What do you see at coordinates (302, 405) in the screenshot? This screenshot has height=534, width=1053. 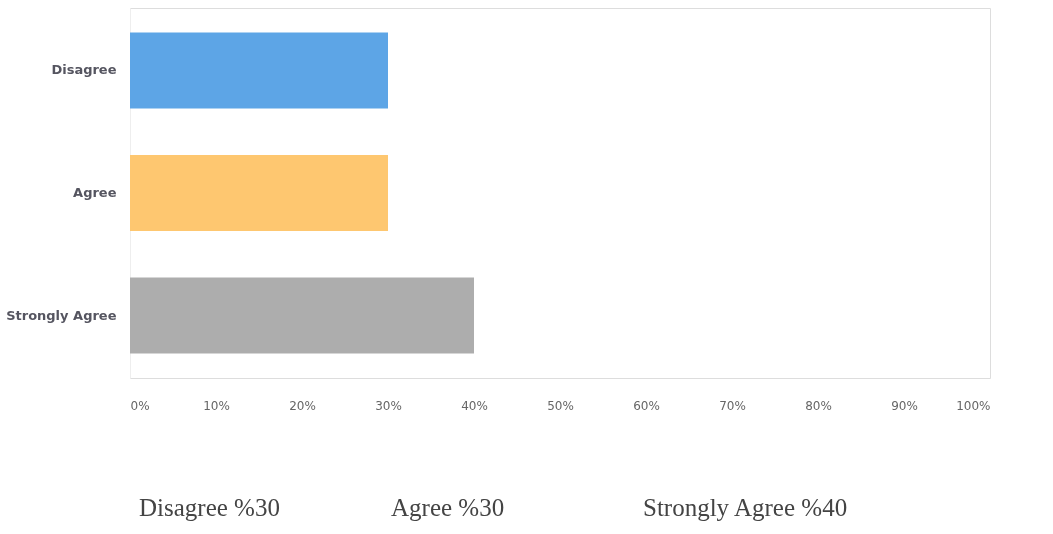 I see `x-tick-label: 20%` at bounding box center [302, 405].